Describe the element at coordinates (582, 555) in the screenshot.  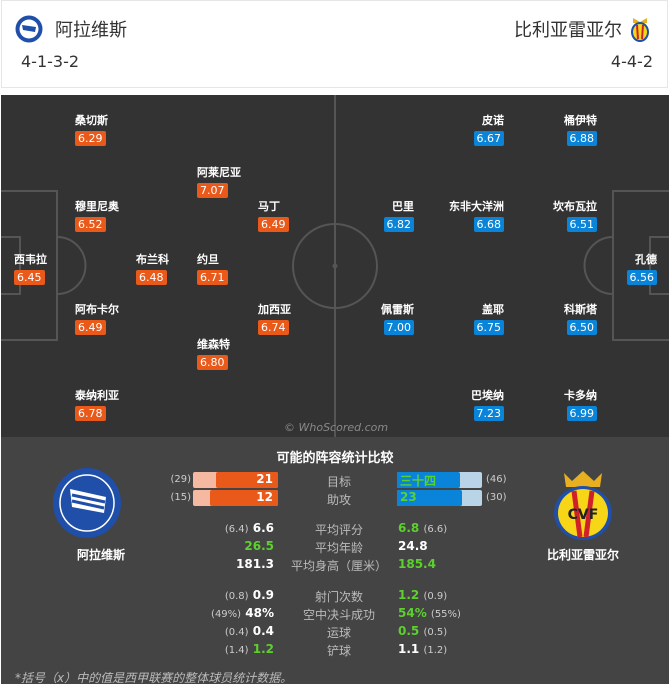
I see `away-stats-team-name: 比利亚雷亚尔` at that location.